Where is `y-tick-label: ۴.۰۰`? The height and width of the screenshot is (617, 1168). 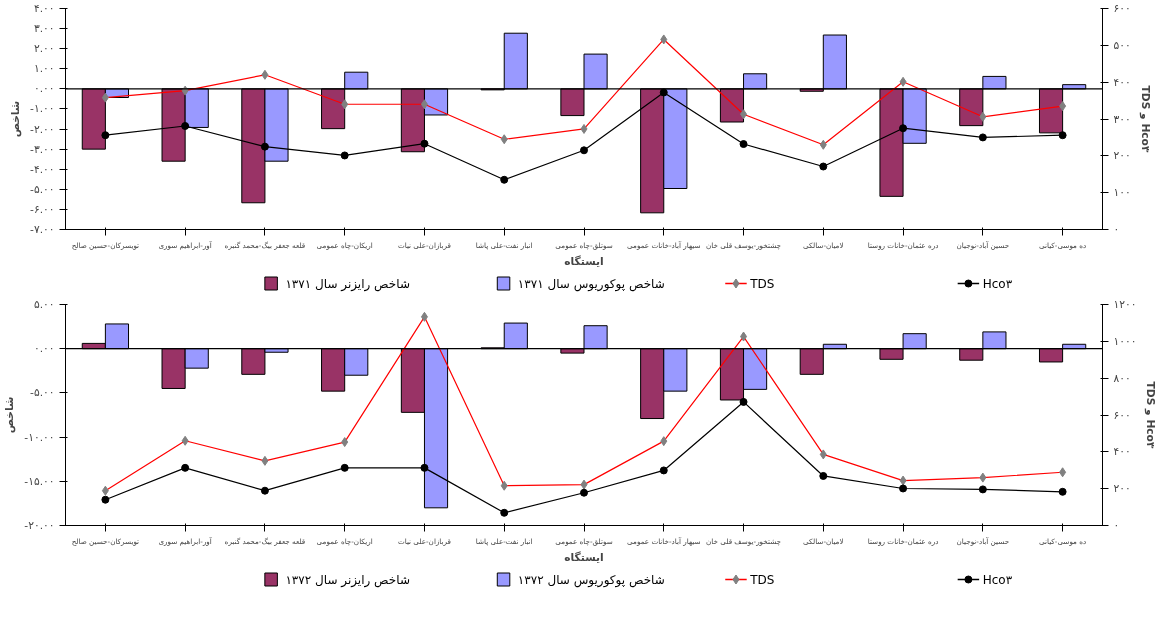
y-tick-label: ۴.۰۰ is located at coordinates (44, 8).